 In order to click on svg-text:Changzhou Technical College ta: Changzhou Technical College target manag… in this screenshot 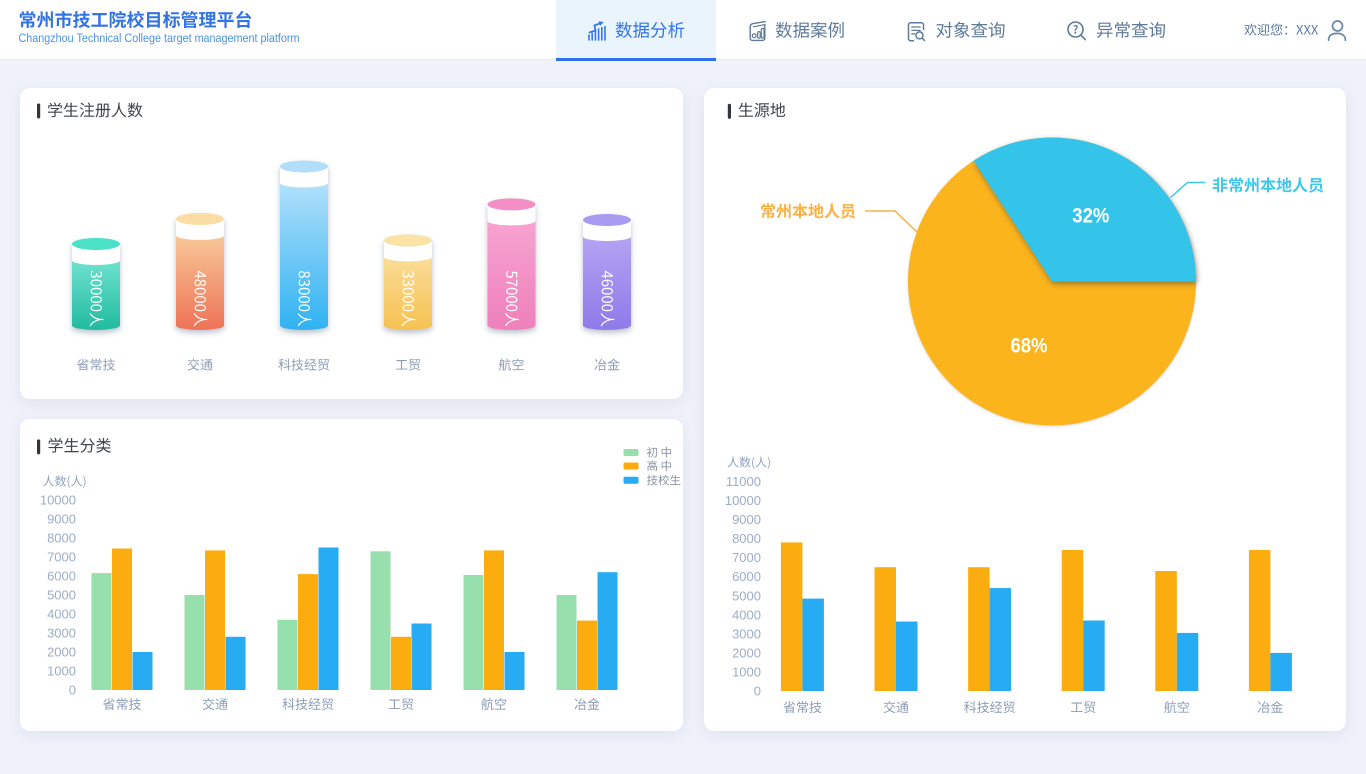, I will do `click(159, 38)`.